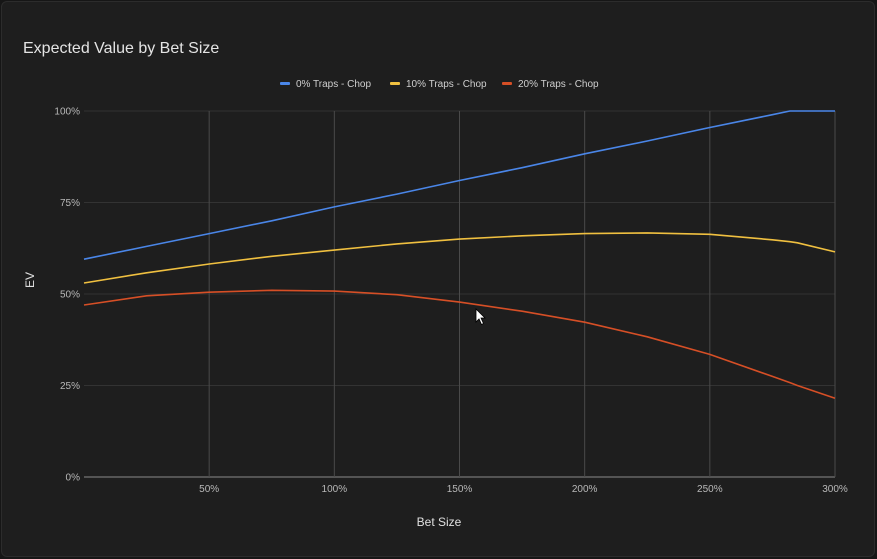 The width and height of the screenshot is (877, 559). I want to click on x-tick-label: 100%, so click(335, 489).